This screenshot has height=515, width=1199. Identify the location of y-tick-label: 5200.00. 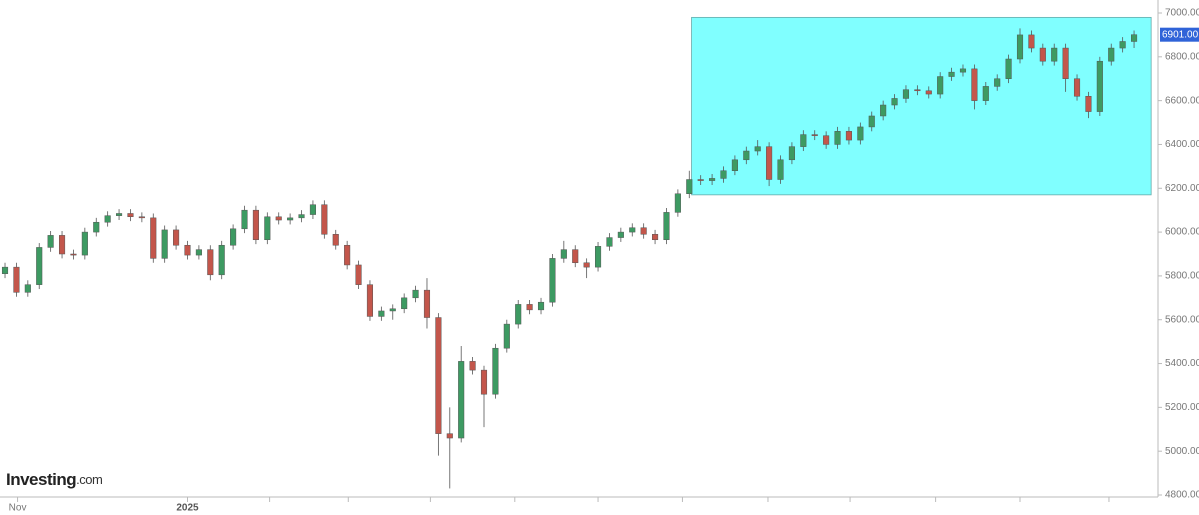
(1182, 407).